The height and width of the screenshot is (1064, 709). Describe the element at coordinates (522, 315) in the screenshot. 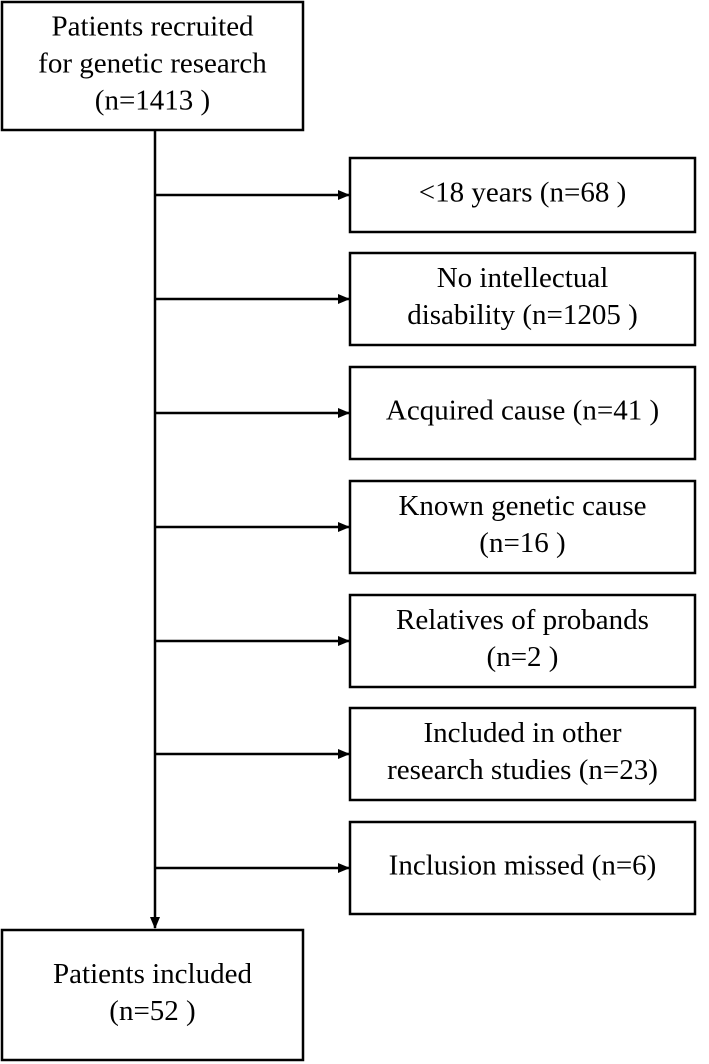

I see `node-label: disability (n=1205 )` at that location.